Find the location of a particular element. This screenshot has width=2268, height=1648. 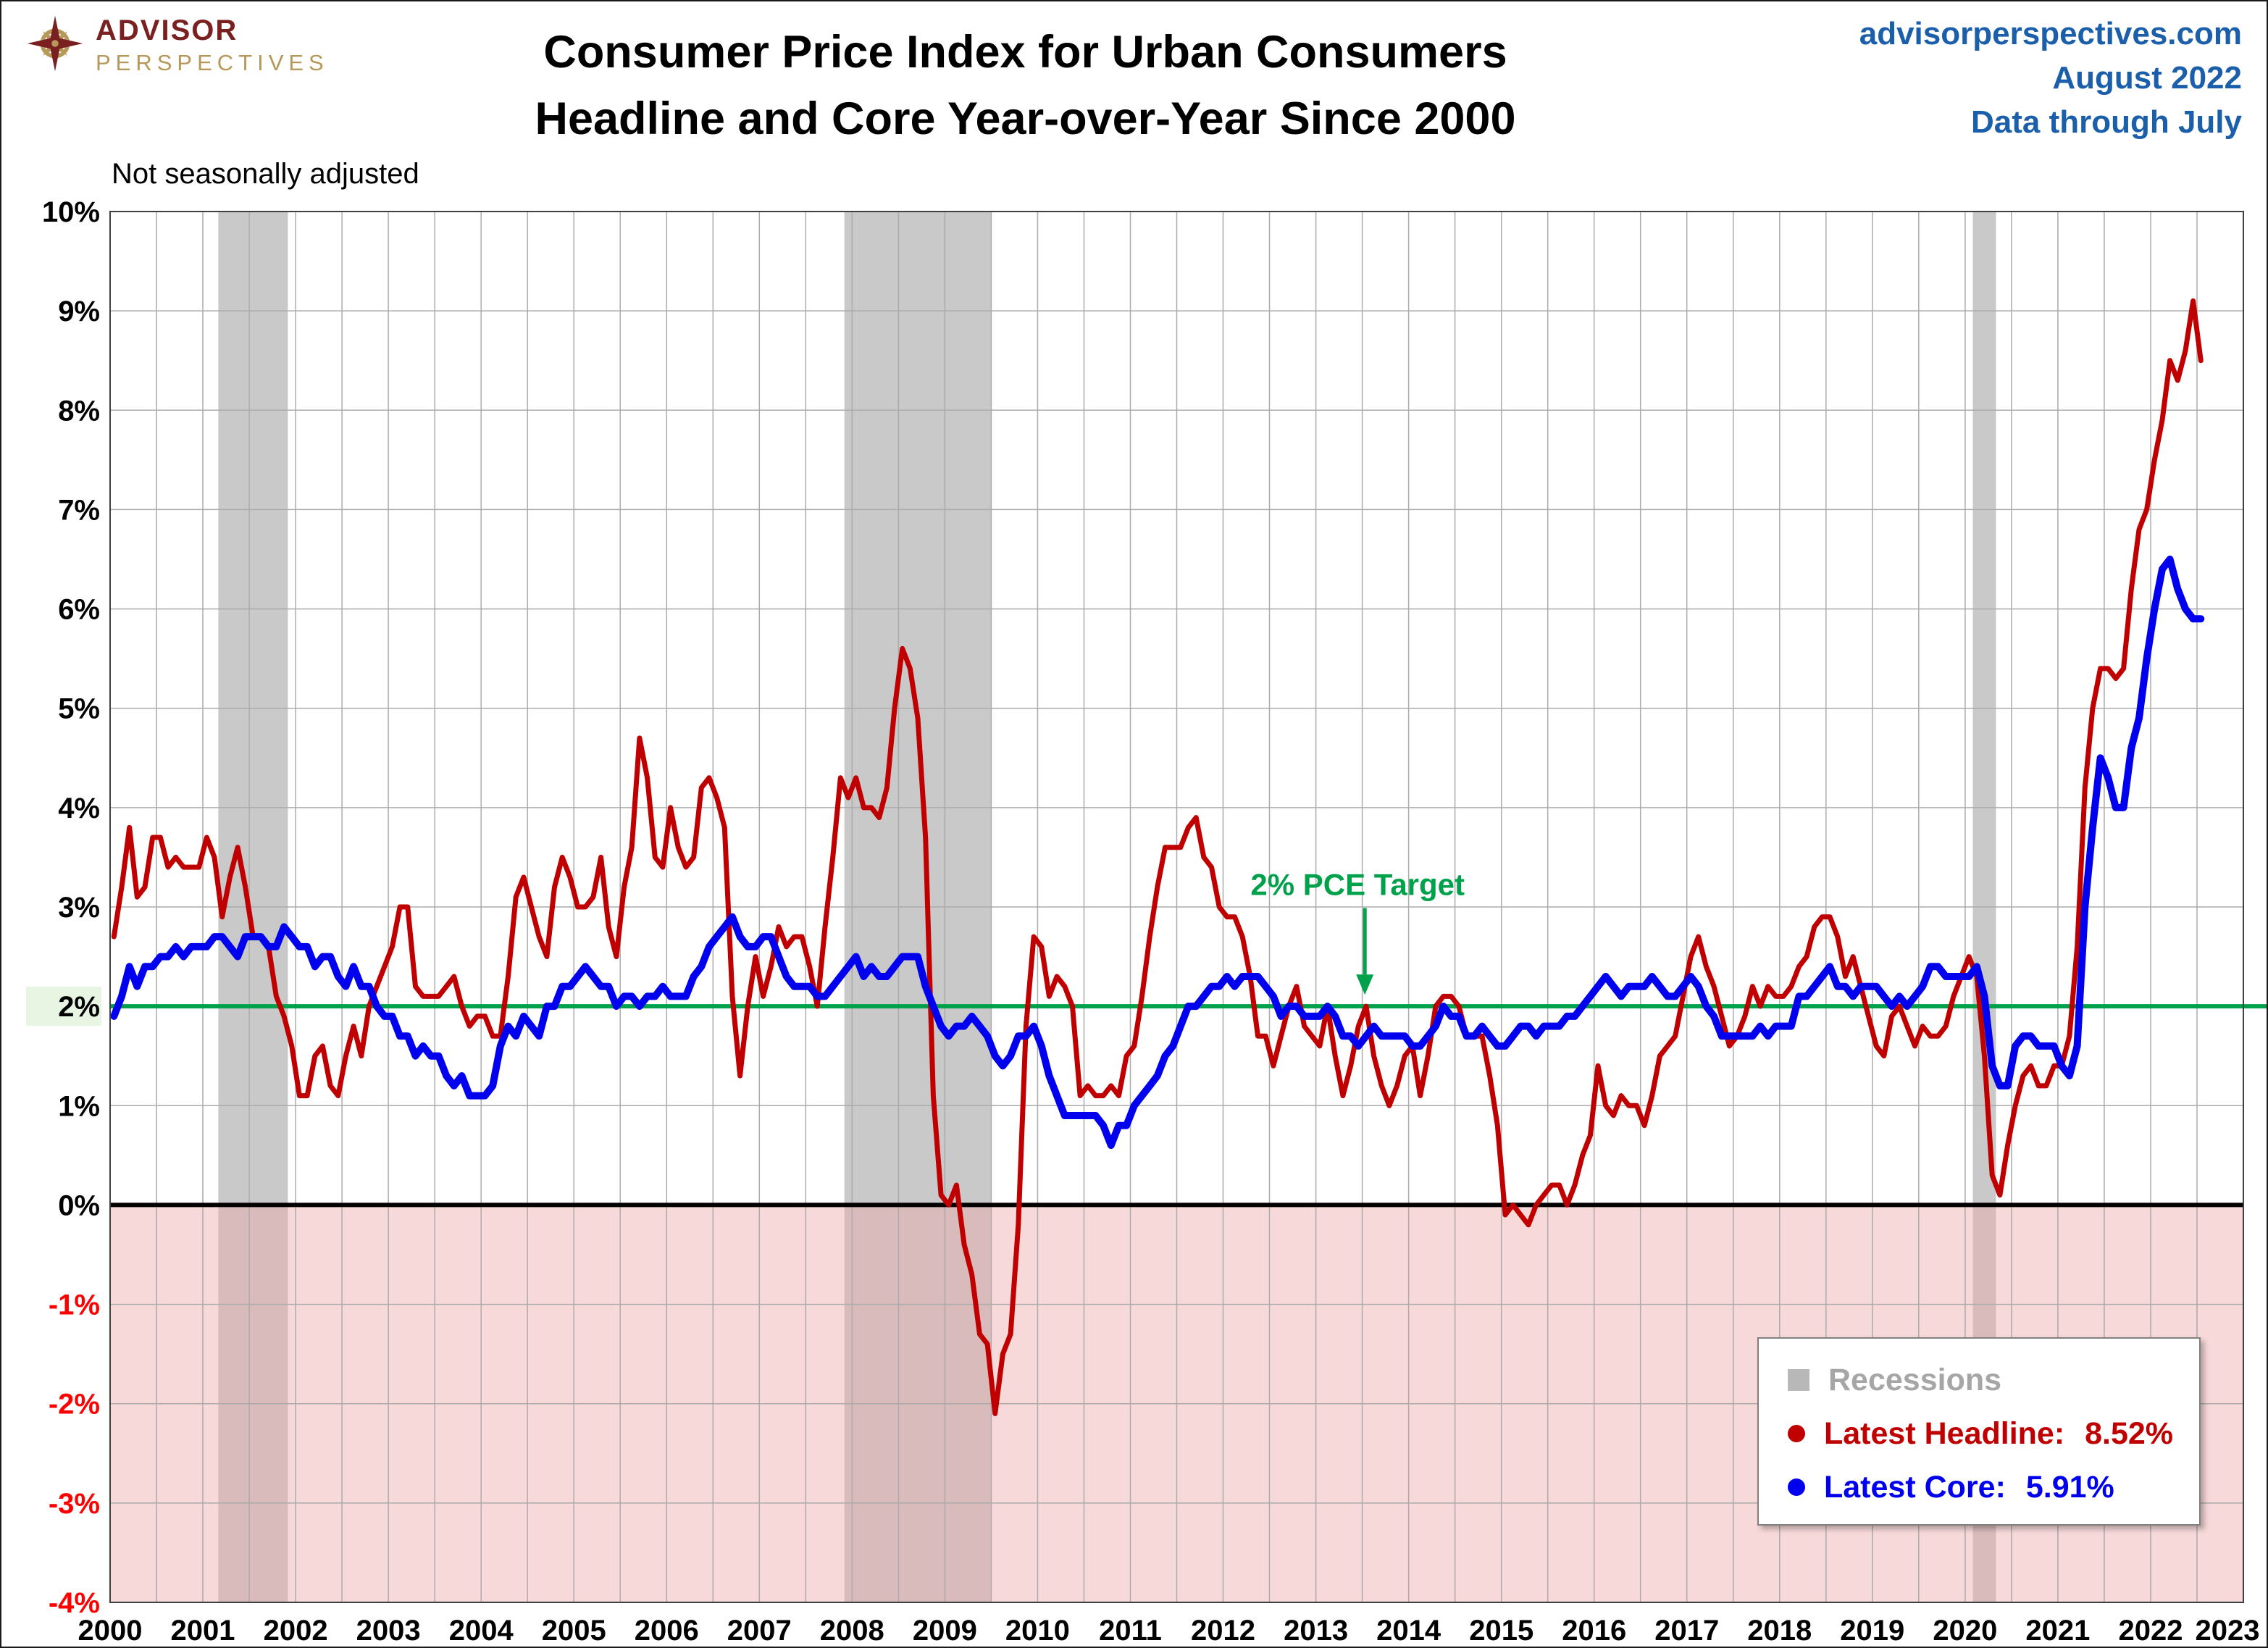

y-axis-labels: 10% 9% 8% 7% 6% 5% 4% 3% 2% 1% 0% -1% -2% -3% -4% is located at coordinates (64, 907).